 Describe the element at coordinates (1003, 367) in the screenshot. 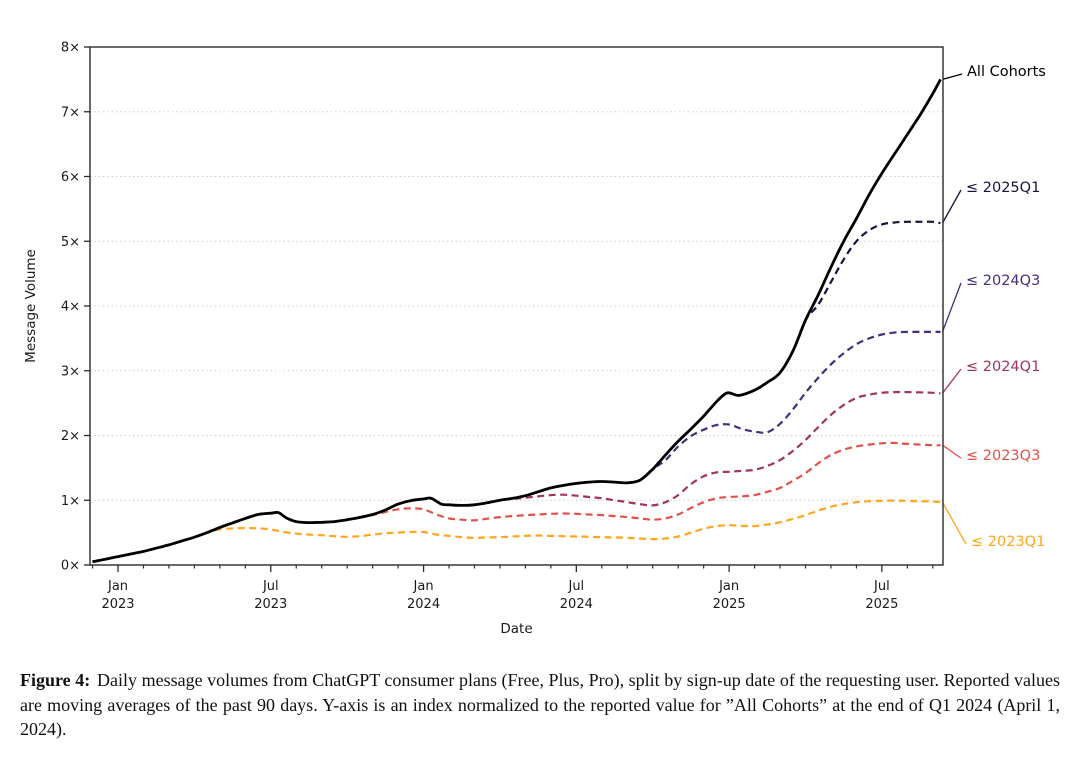

I see `callout-label-q1-2024: ≤ 2024Q1` at that location.